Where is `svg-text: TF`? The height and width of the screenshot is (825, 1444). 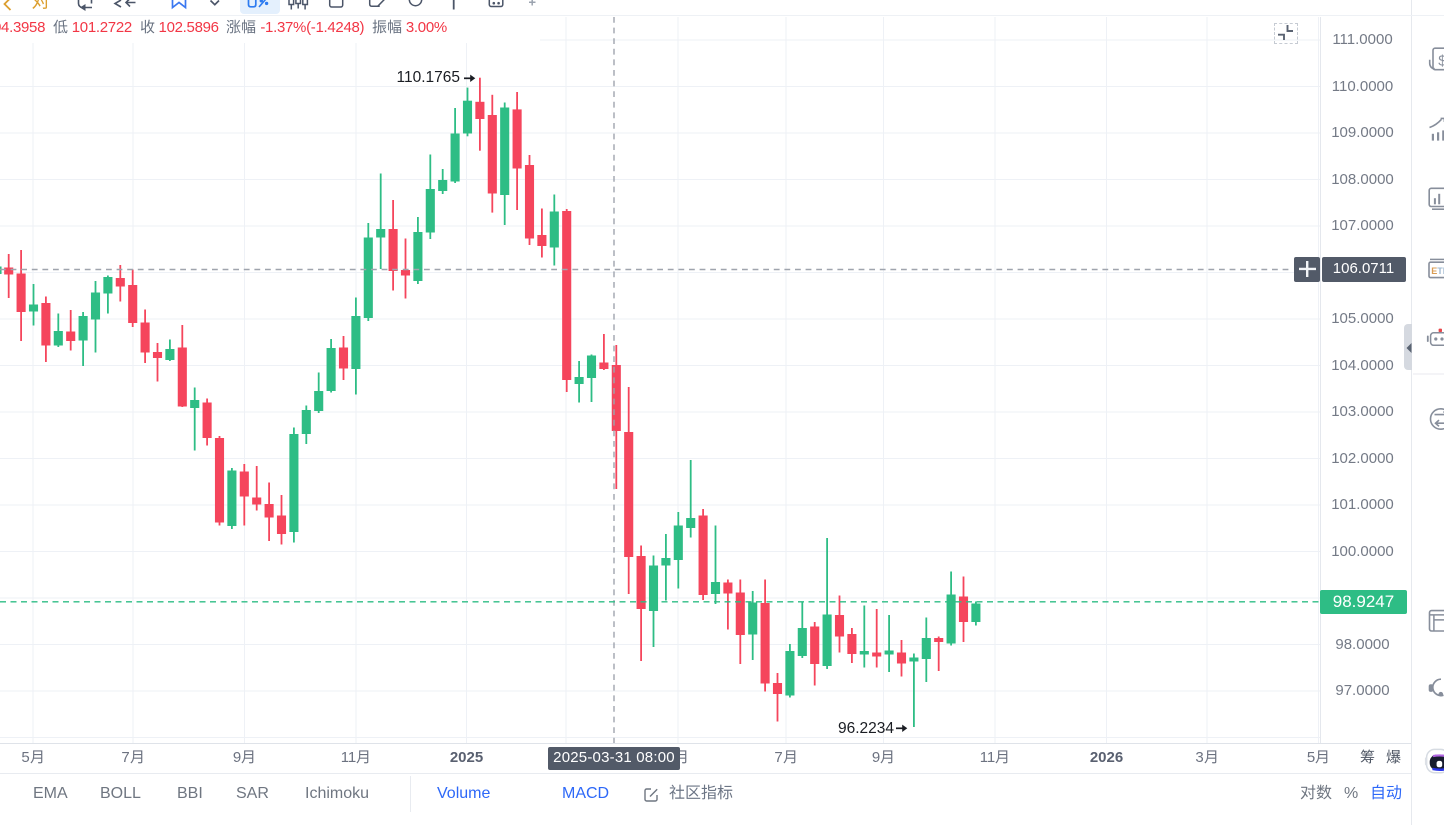
svg-text: TF is located at coordinates (1440, 271).